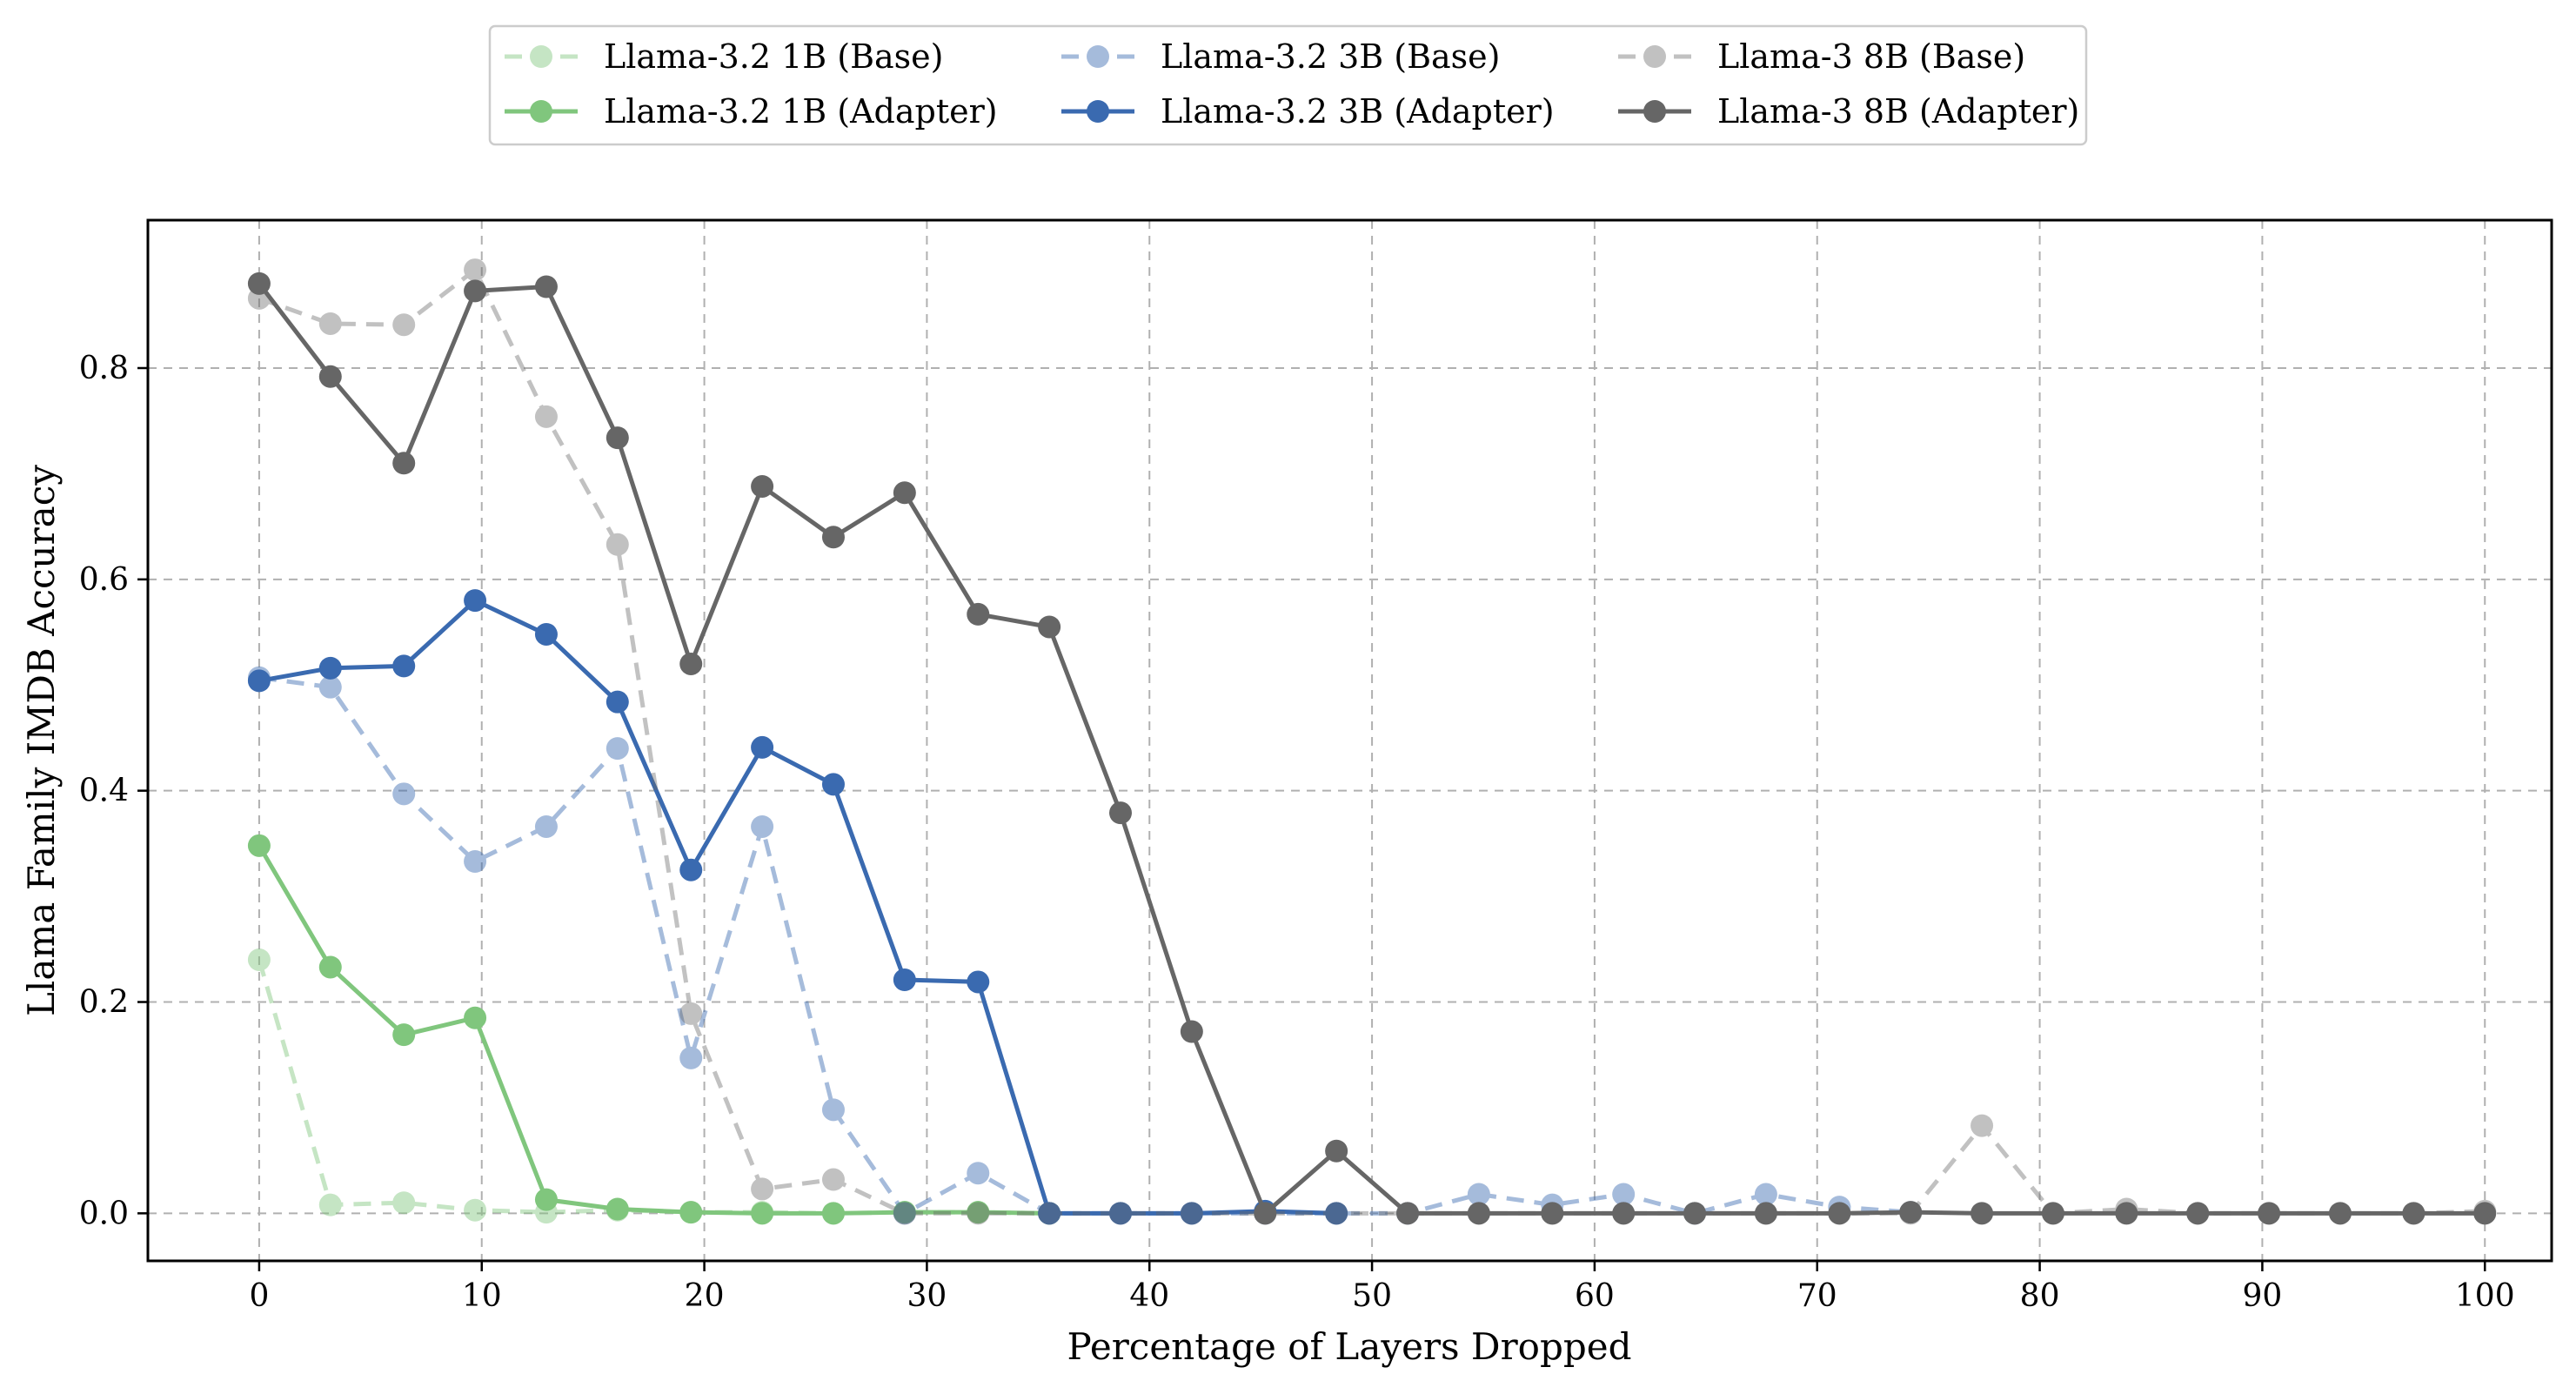 This screenshot has height=1394, width=2576. What do you see at coordinates (1349, 1346) in the screenshot?
I see `x-axis-label: Percentage of Layers Dropped` at bounding box center [1349, 1346].